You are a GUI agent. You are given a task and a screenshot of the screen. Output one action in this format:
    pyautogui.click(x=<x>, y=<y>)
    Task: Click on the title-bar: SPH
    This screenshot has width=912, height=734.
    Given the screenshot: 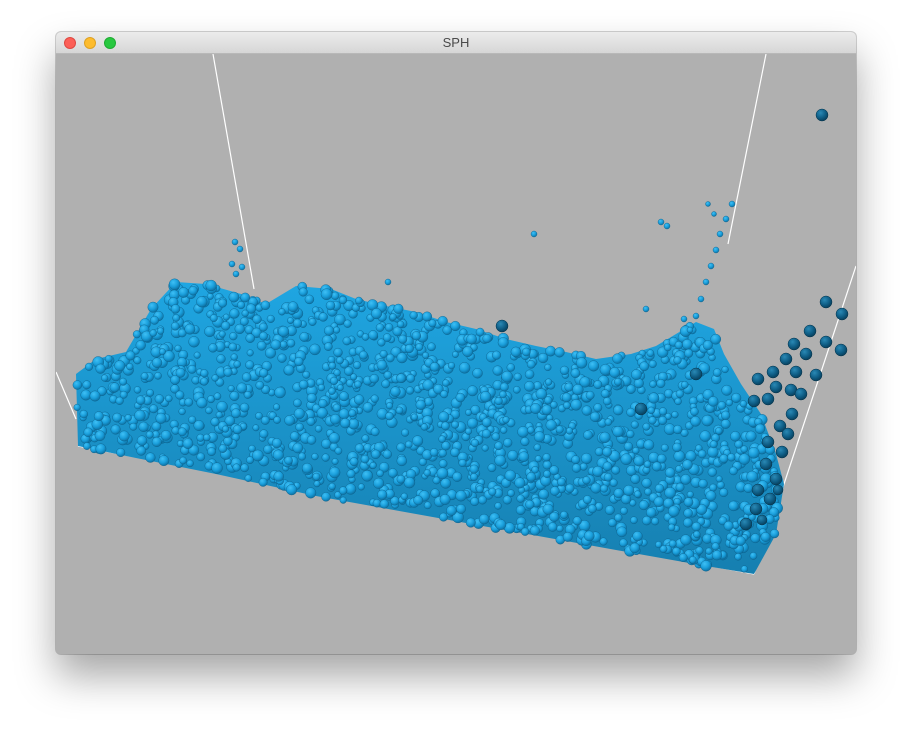 What is the action you would take?
    pyautogui.click(x=456, y=43)
    